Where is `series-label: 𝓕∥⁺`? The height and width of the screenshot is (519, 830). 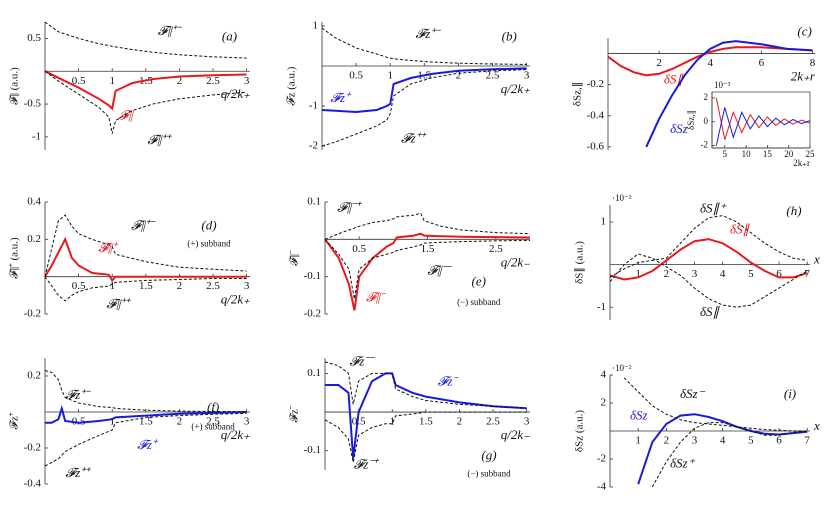 series-label: 𝓕∥⁺ is located at coordinates (108, 247).